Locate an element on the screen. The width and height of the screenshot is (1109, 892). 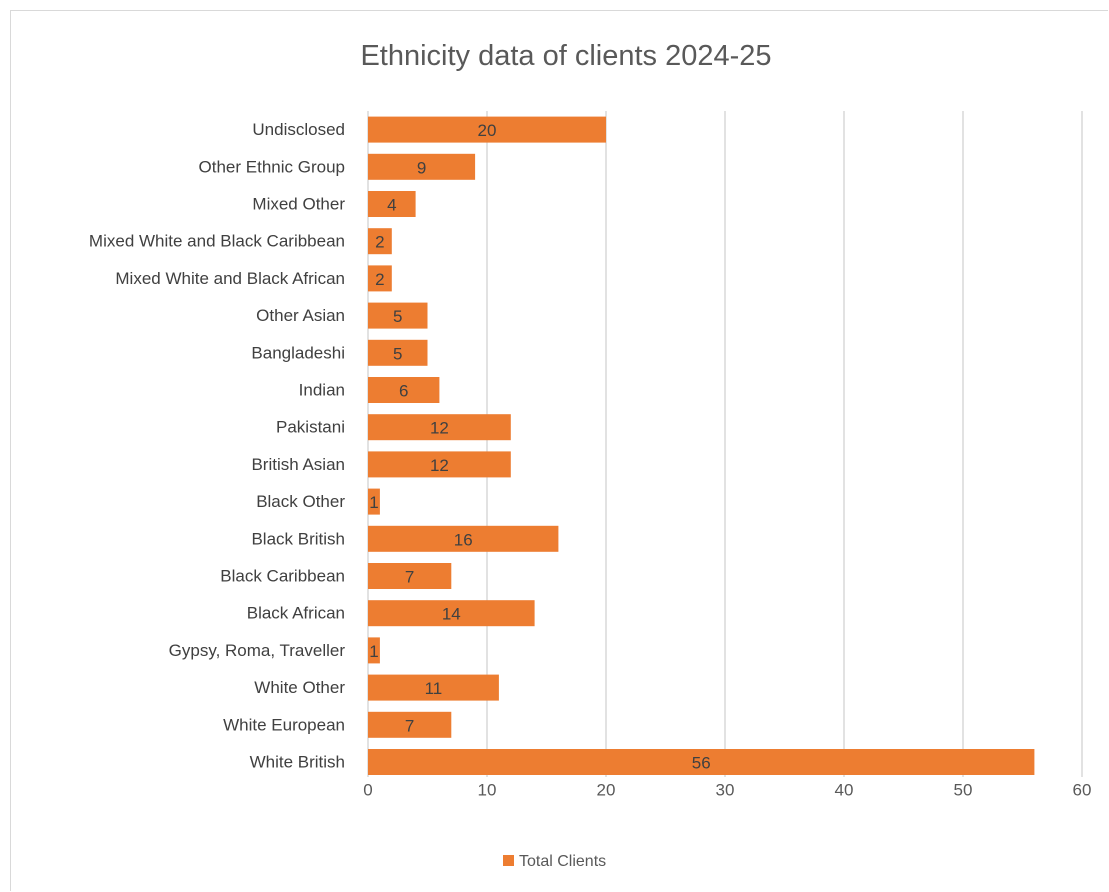
category-label: Black British is located at coordinates (298, 538).